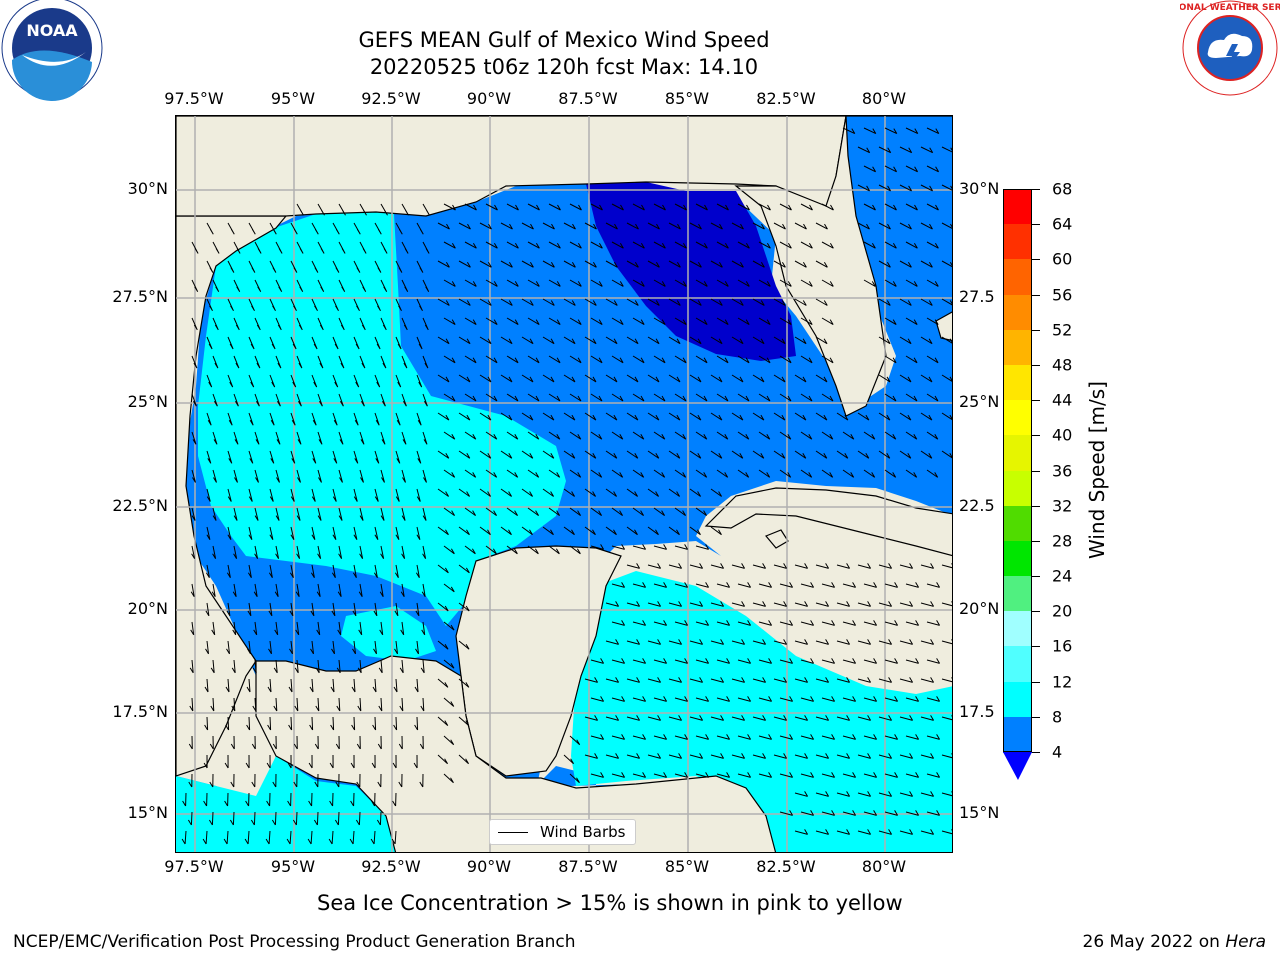  Describe the element at coordinates (977, 505) in the screenshot. I see `lat-label-right: 22.5` at that location.